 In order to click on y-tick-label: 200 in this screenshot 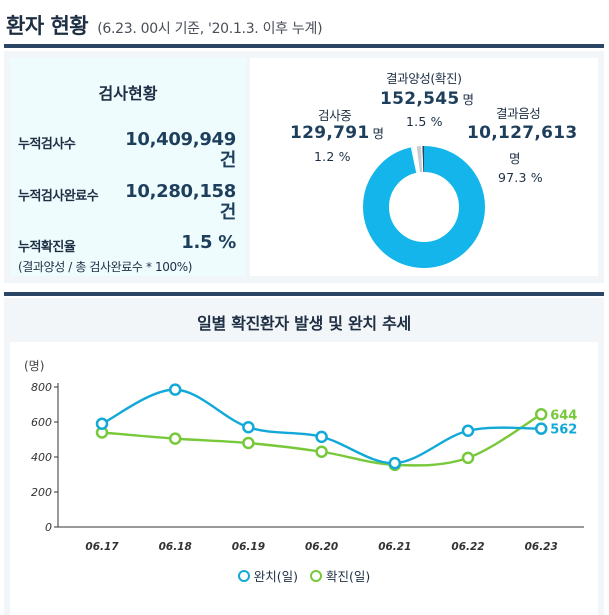, I will do `click(41, 492)`.